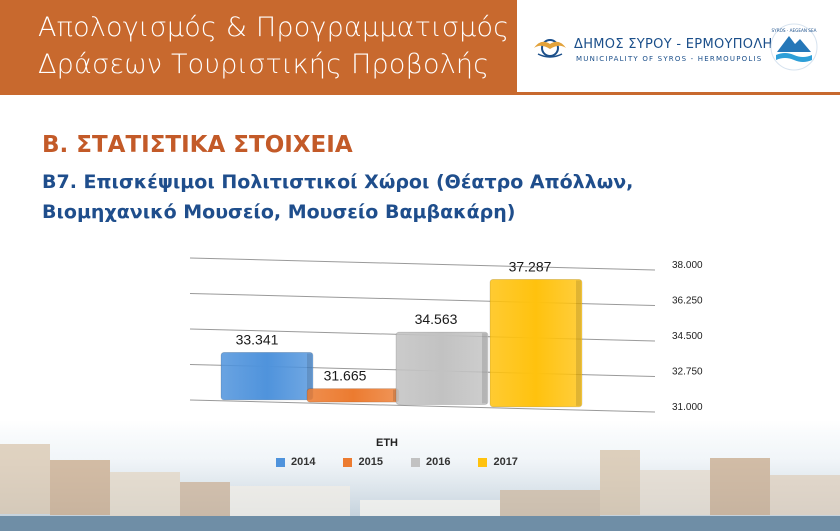  Describe the element at coordinates (505, 462) in the screenshot. I see `legend-label-2017: 2017` at that location.